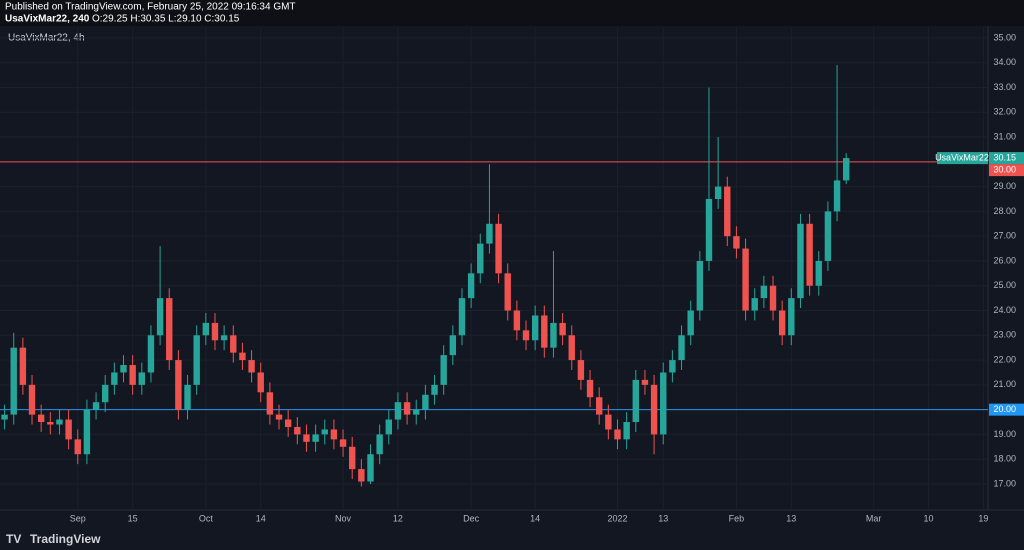  What do you see at coordinates (512, 13) in the screenshot?
I see `header-bar` at bounding box center [512, 13].